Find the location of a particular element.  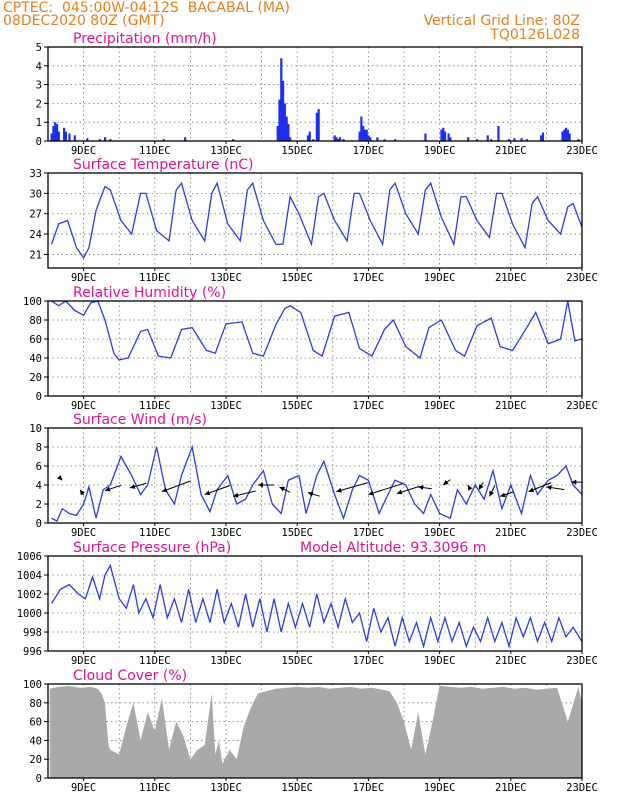

y-tick-label: 998 is located at coordinates (32, 633).